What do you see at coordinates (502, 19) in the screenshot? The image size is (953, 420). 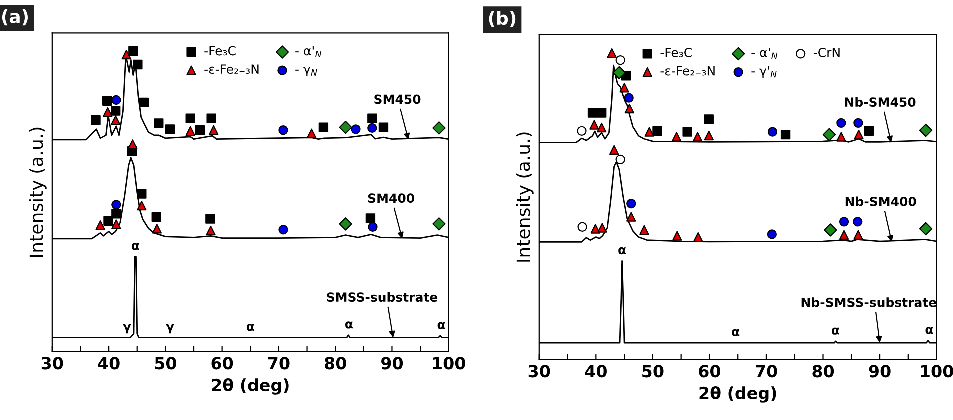 I see `chart-title: (b)` at bounding box center [502, 19].